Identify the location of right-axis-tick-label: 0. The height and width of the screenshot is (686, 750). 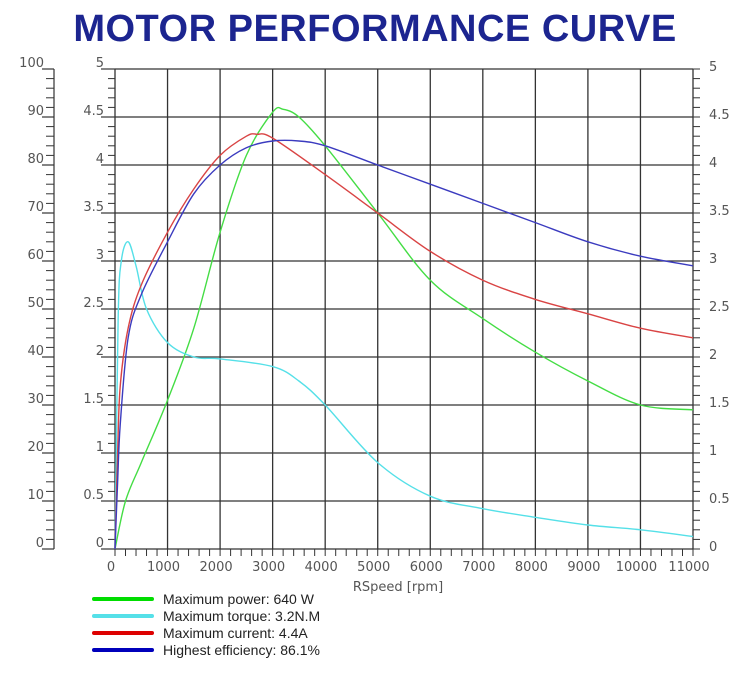
(713, 547).